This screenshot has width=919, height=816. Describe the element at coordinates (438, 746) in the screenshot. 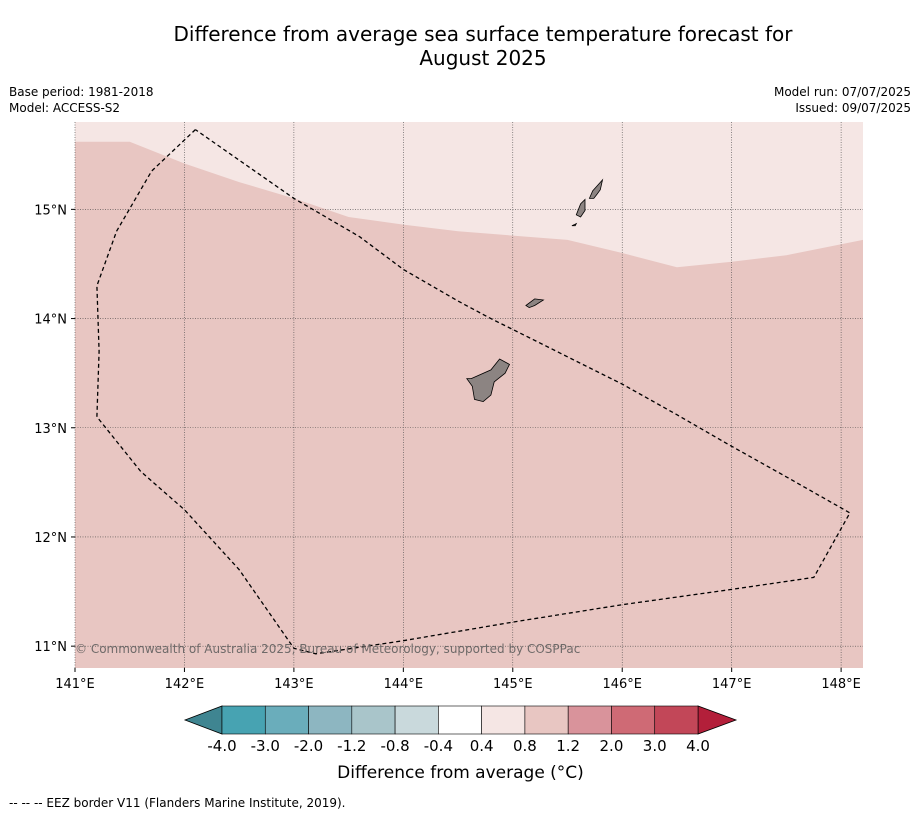

I see `colorbar-tick-label-5: -0.4` at that location.